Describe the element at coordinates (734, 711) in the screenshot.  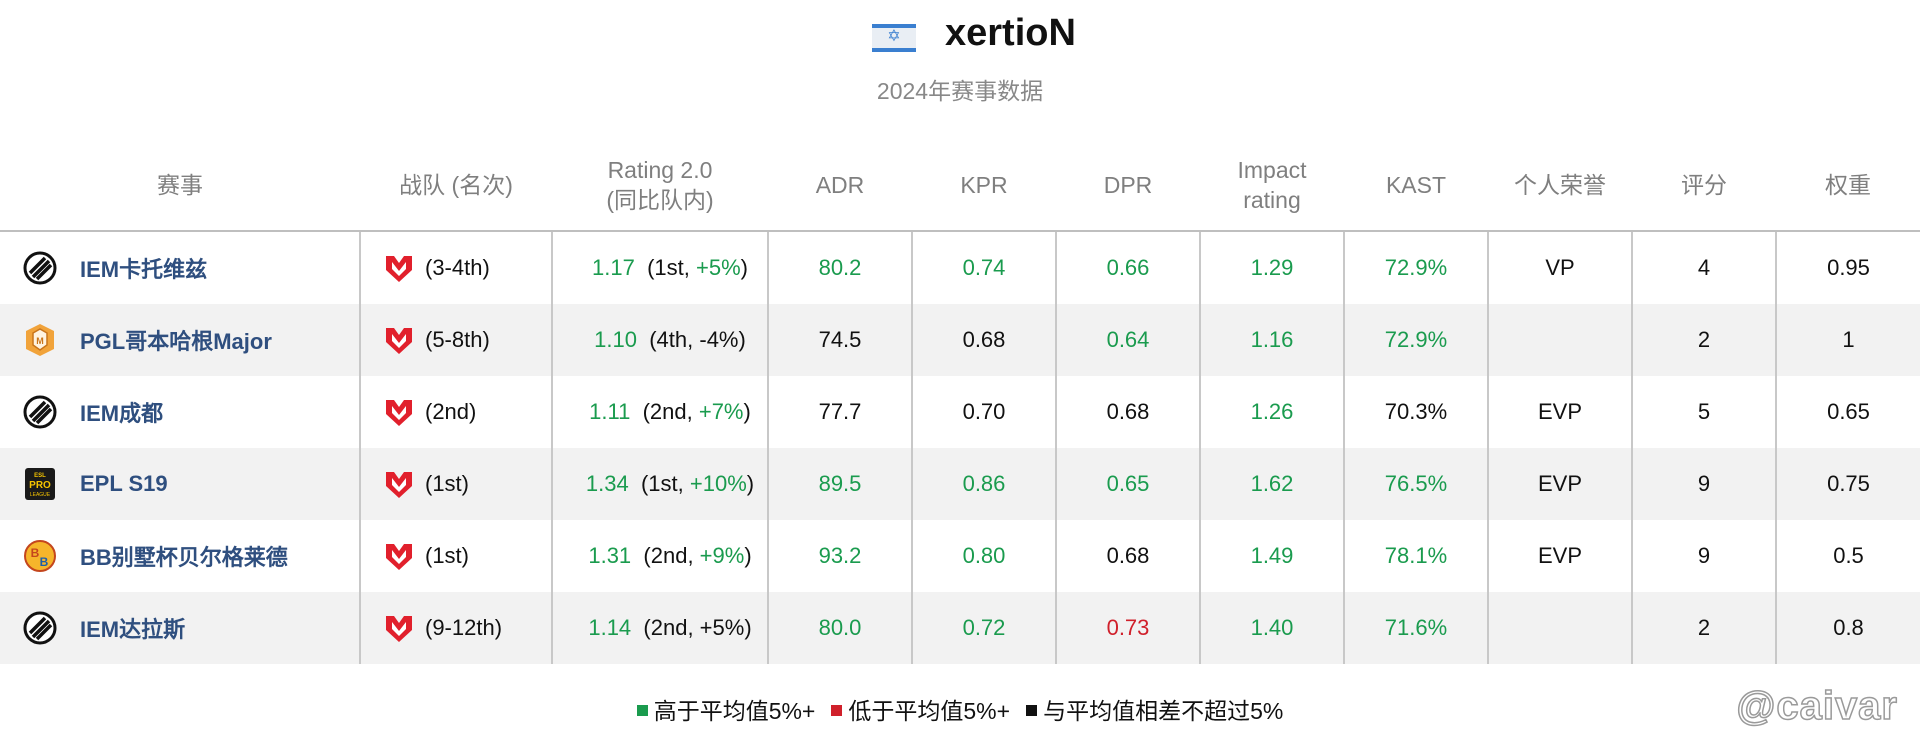
I see `legend-label: 高于平均值5%+` at that location.